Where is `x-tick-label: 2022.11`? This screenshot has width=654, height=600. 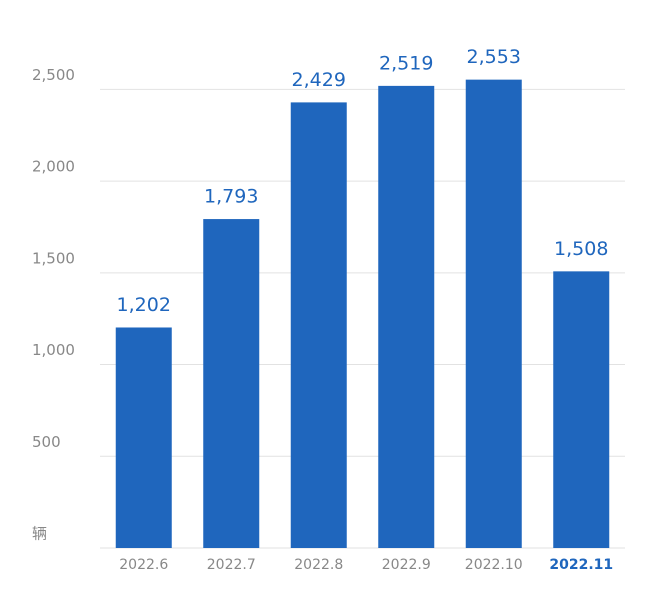 x-tick-label: 2022.11 is located at coordinates (581, 565).